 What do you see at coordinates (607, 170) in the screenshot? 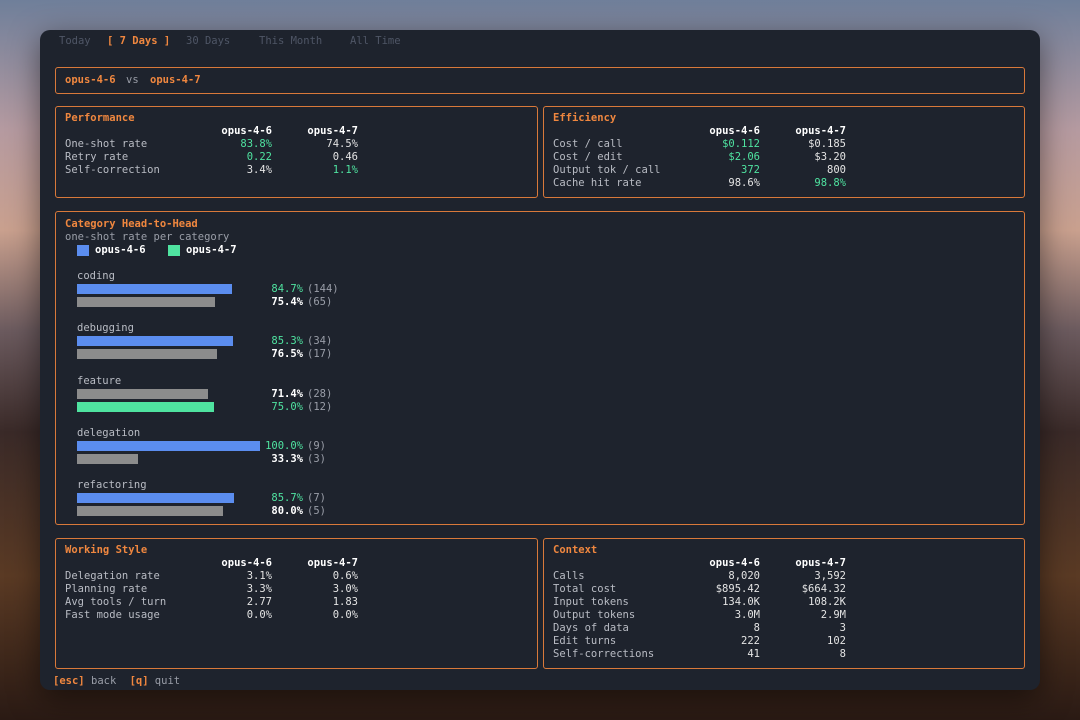
I see `row-label: Output tok / call` at bounding box center [607, 170].